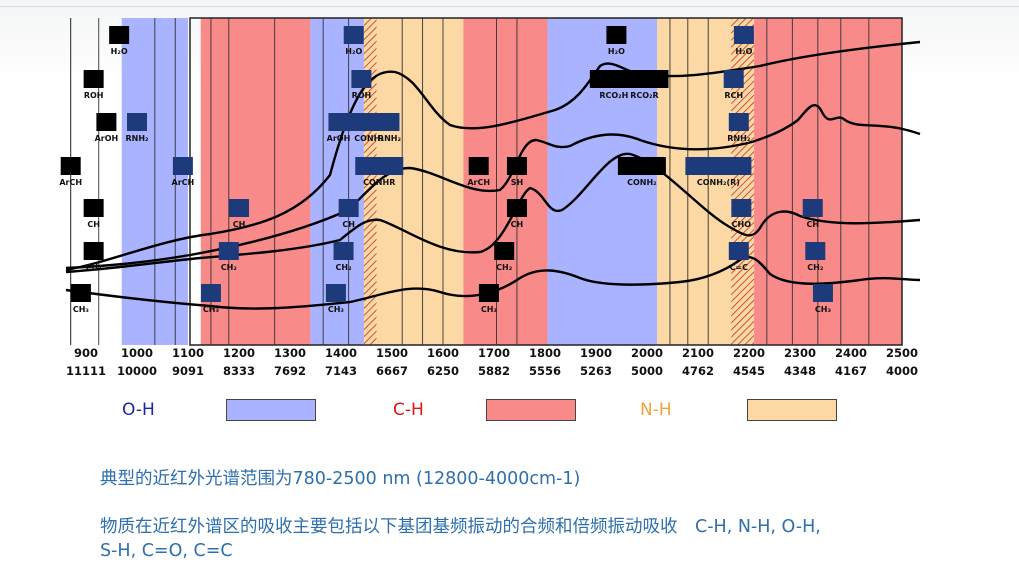 Image resolution: width=1019 pixels, height=576 pixels. I want to click on legend-ch-swatch, so click(531, 410).